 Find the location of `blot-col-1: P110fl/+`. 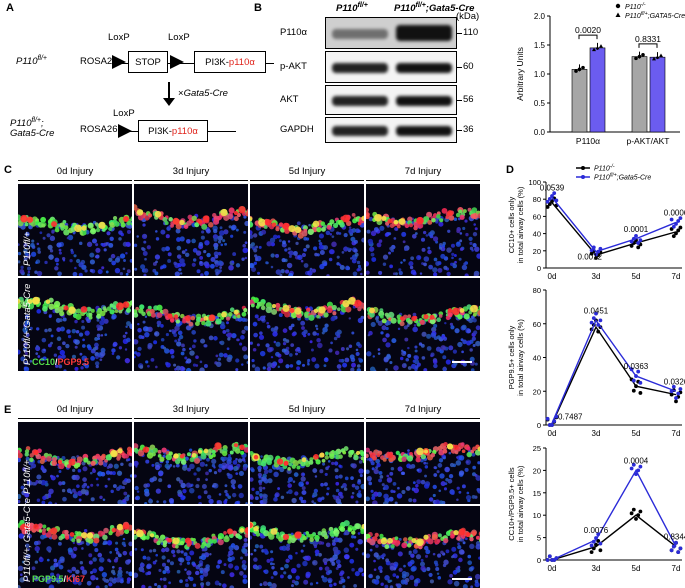

blot-col-1: P110fl/+ is located at coordinates (352, 8).